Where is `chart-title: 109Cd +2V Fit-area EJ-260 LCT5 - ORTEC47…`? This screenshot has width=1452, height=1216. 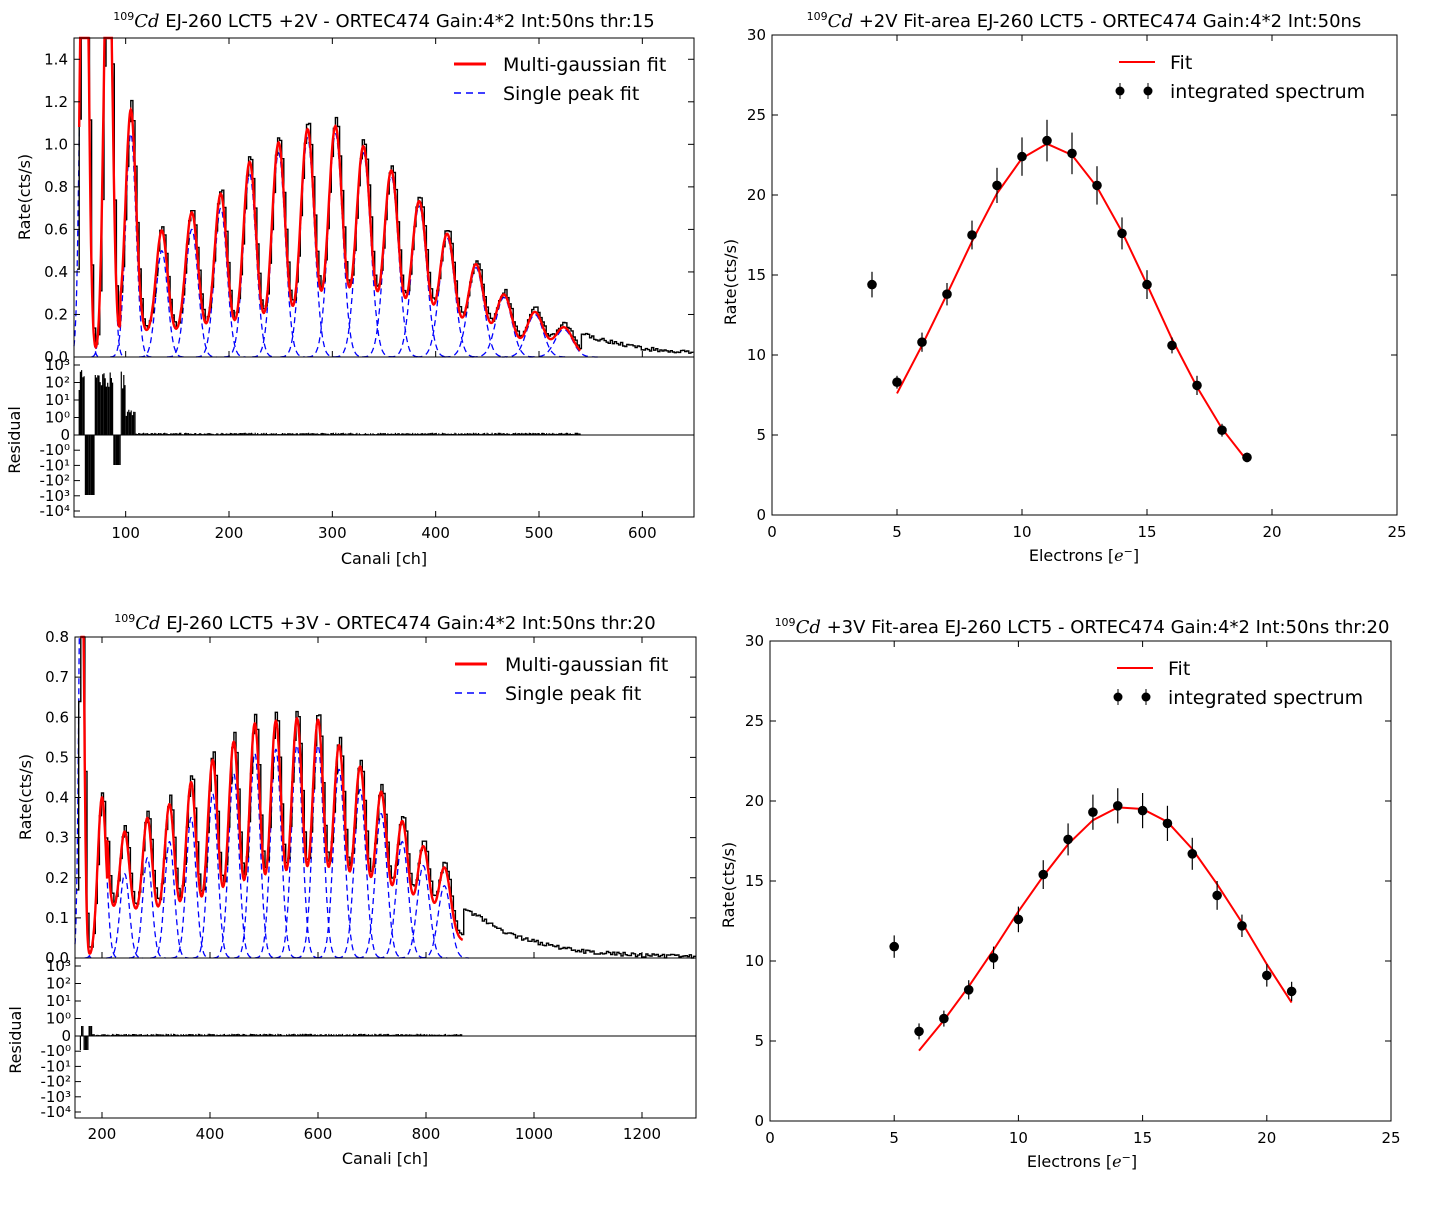 chart-title: 109Cd +2V Fit-area EJ-260 LCT5 - ORTEC47… is located at coordinates (1084, 21).